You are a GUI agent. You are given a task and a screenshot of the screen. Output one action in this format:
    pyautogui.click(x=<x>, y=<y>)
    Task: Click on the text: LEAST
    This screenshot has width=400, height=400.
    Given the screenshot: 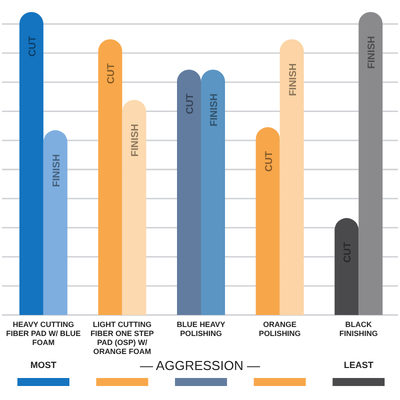 What is the action you would take?
    pyautogui.click(x=359, y=365)
    